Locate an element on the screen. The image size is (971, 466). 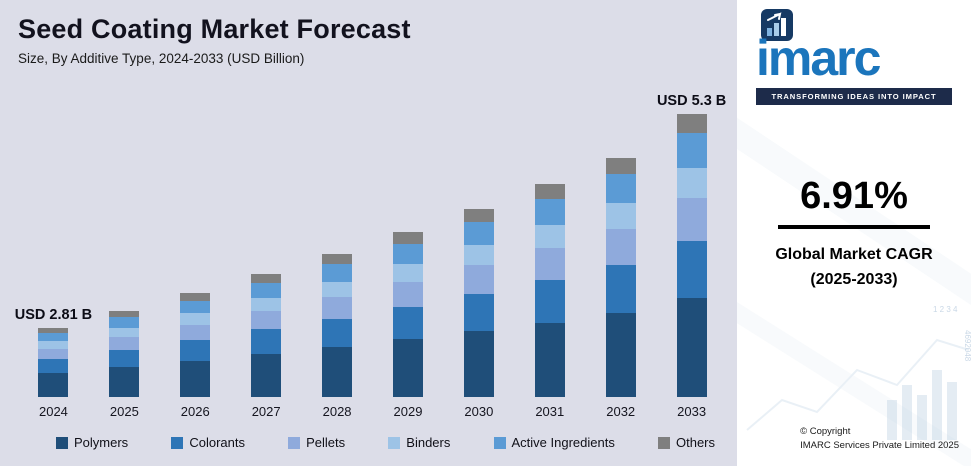
legend-label: Pellets is located at coordinates (326, 442).